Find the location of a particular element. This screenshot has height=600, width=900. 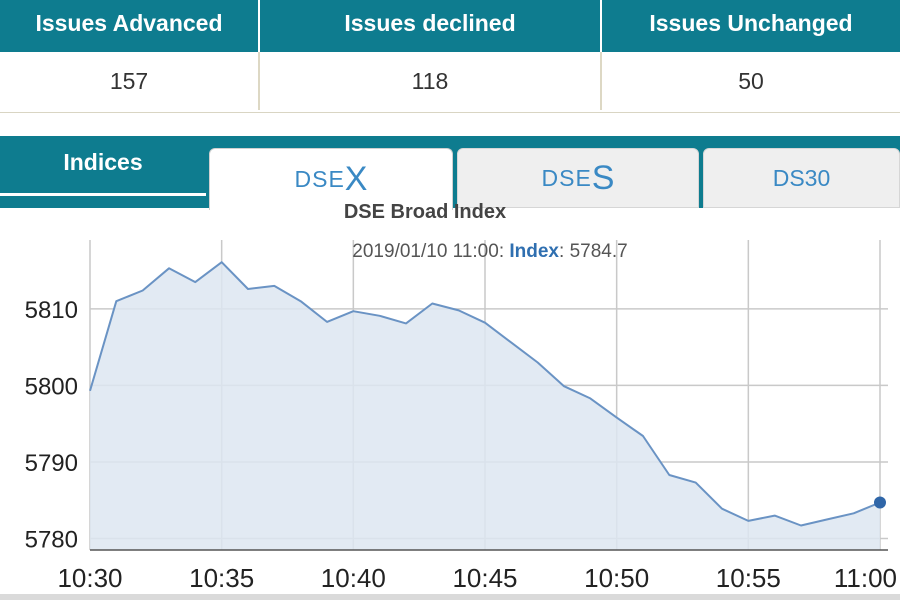

x-tick-label-0: 10:30 is located at coordinates (89, 578).